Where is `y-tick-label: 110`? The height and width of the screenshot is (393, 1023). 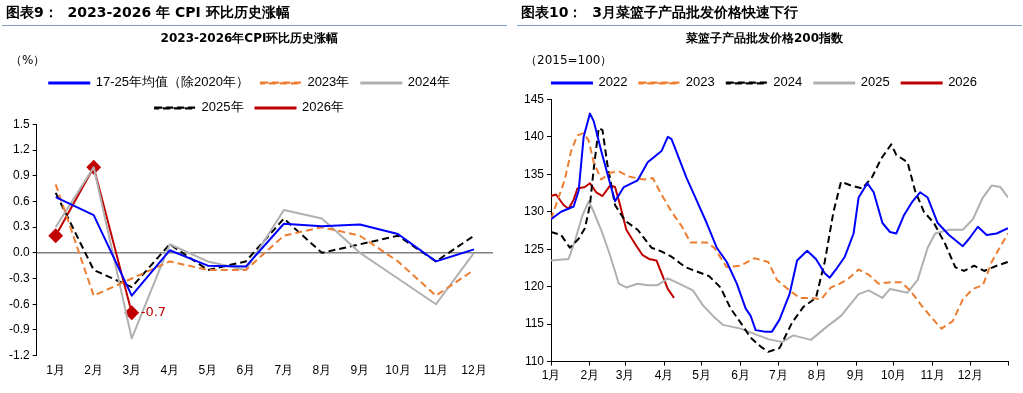
y-tick-label: 110 is located at coordinates (534, 360).